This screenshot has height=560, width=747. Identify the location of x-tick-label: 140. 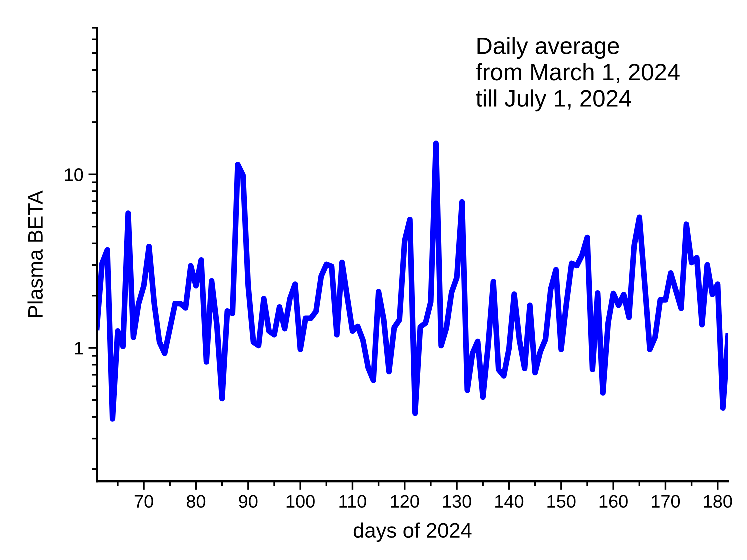
(510, 501).